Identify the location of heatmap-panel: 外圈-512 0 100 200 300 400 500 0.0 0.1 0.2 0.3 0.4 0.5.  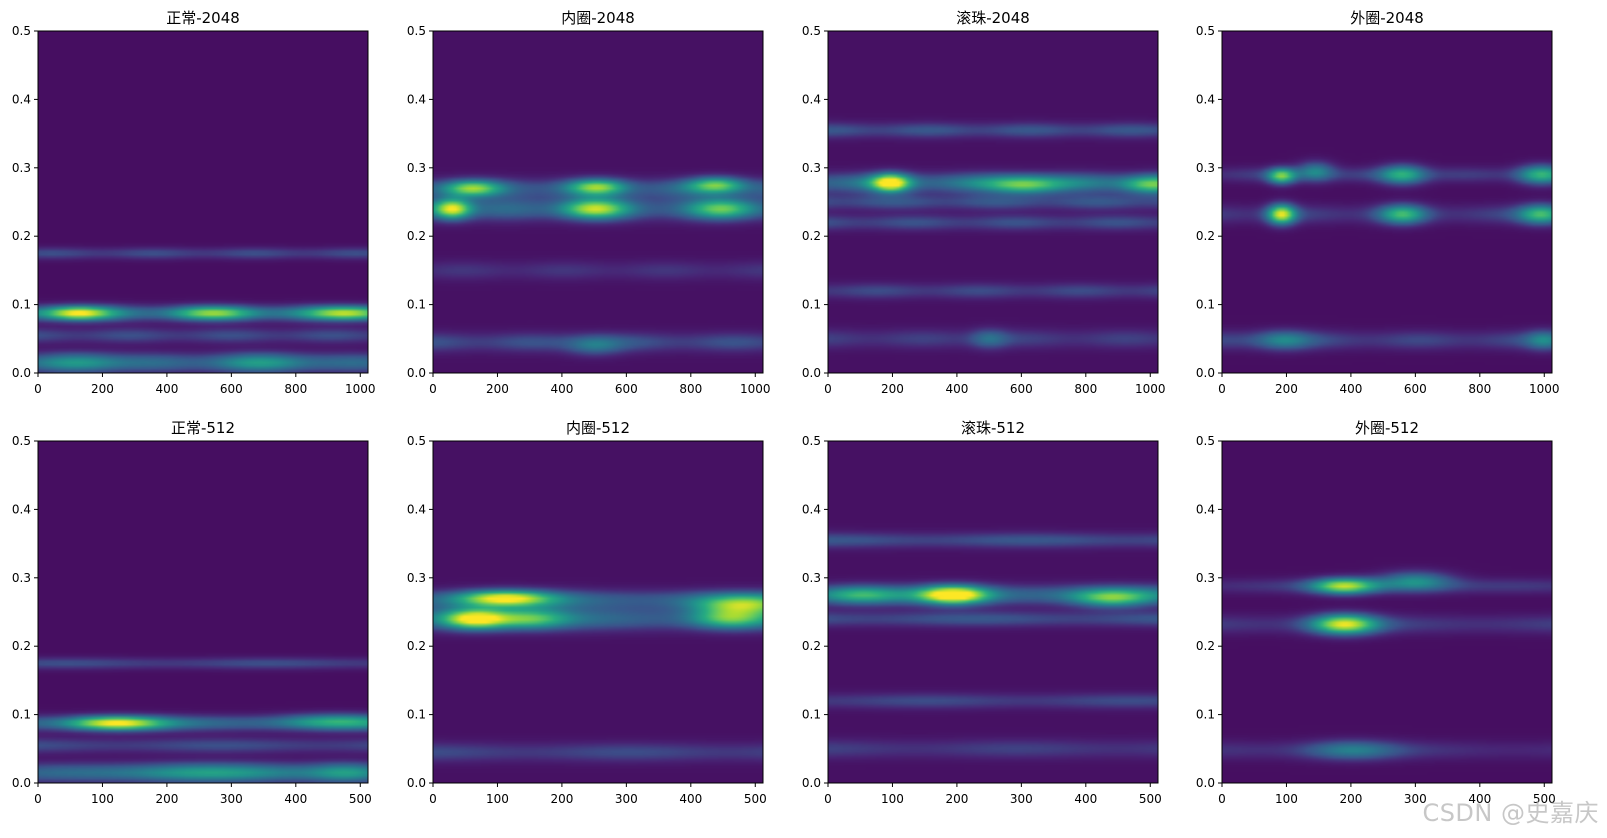
(1376, 612).